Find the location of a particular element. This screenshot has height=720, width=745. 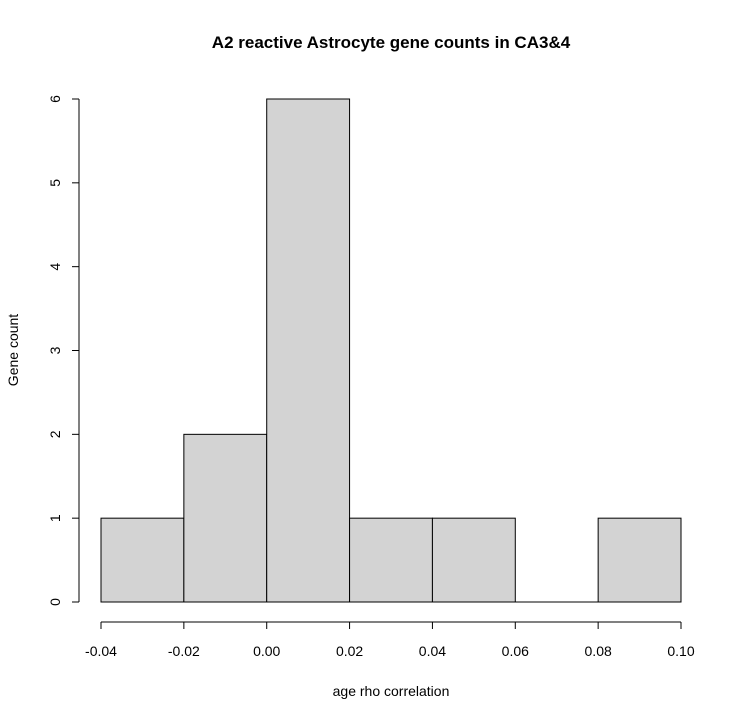

y-axis: 0 1 2 3 4 5 6 is located at coordinates (63, 350).